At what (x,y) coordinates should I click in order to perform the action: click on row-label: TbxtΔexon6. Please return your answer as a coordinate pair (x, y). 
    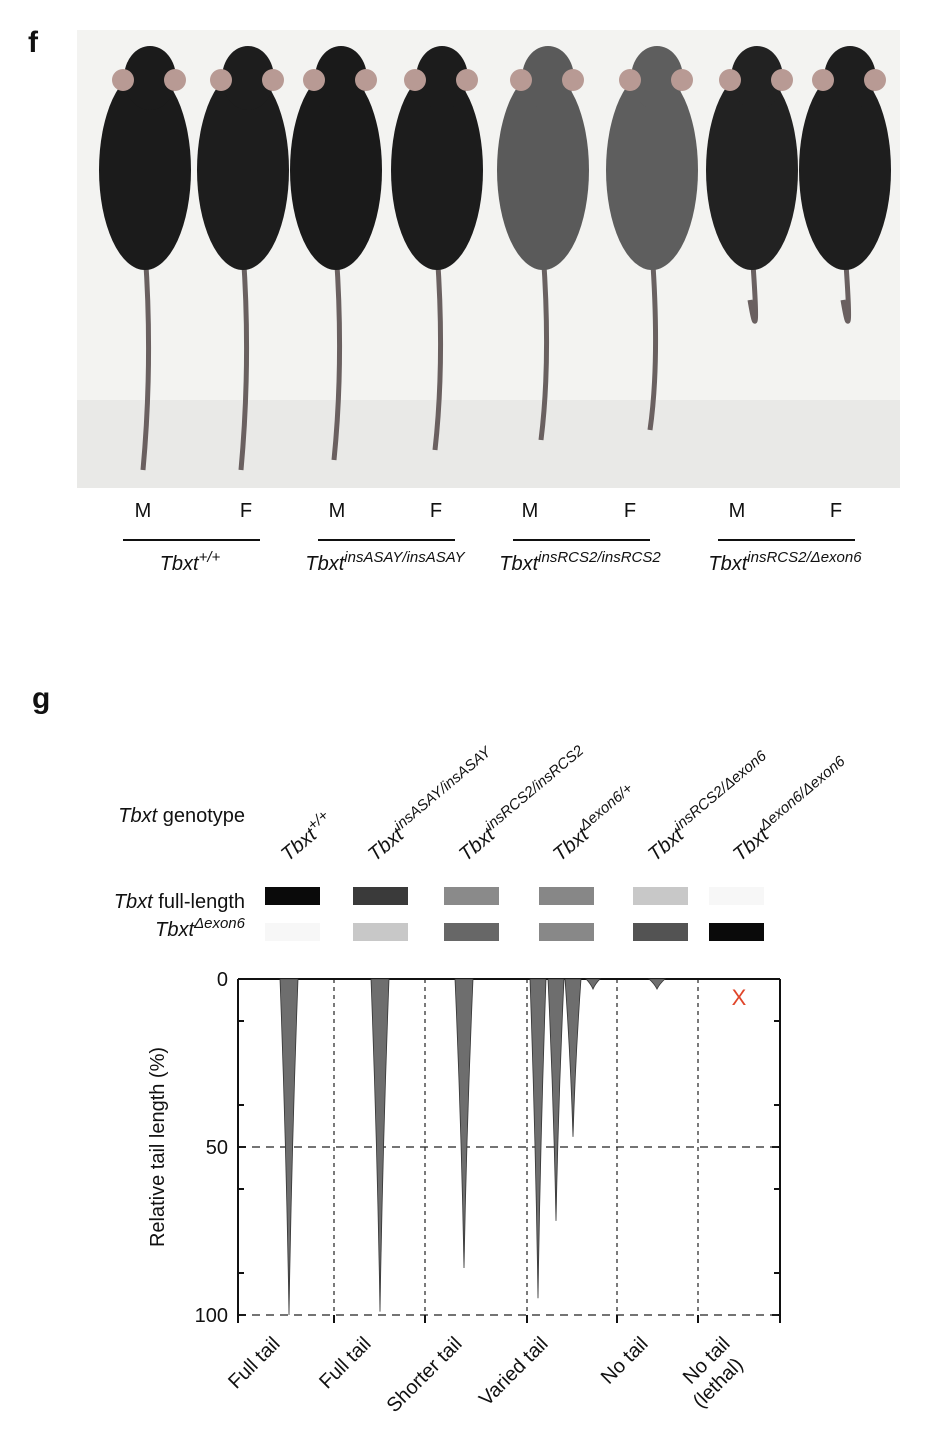
    Looking at the image, I should click on (200, 928).